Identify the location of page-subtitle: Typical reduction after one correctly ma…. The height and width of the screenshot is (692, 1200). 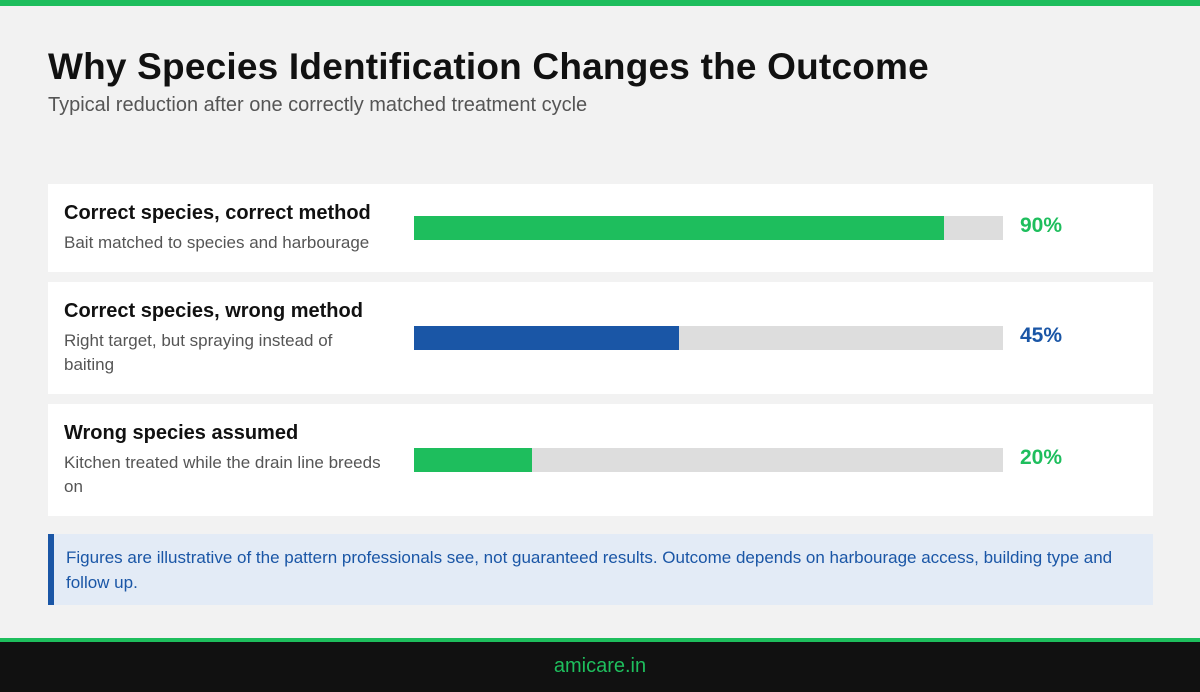
(318, 105).